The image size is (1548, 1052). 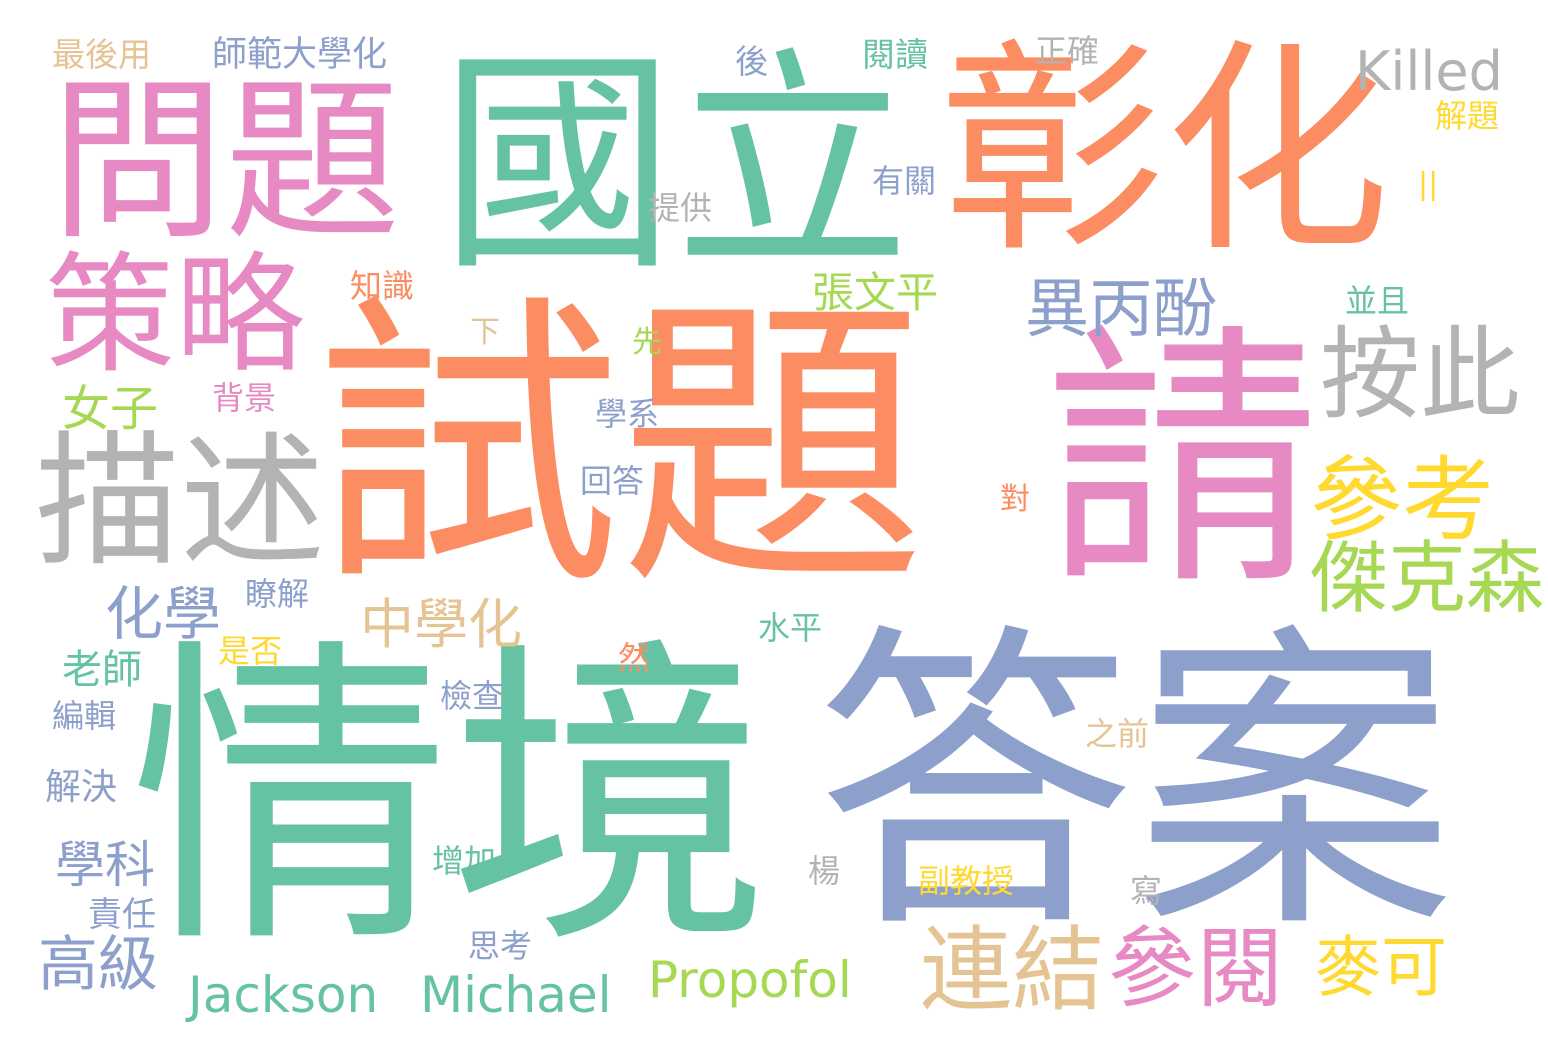 I want to click on cloud-word-22: 麥可, so click(x=1381, y=967).